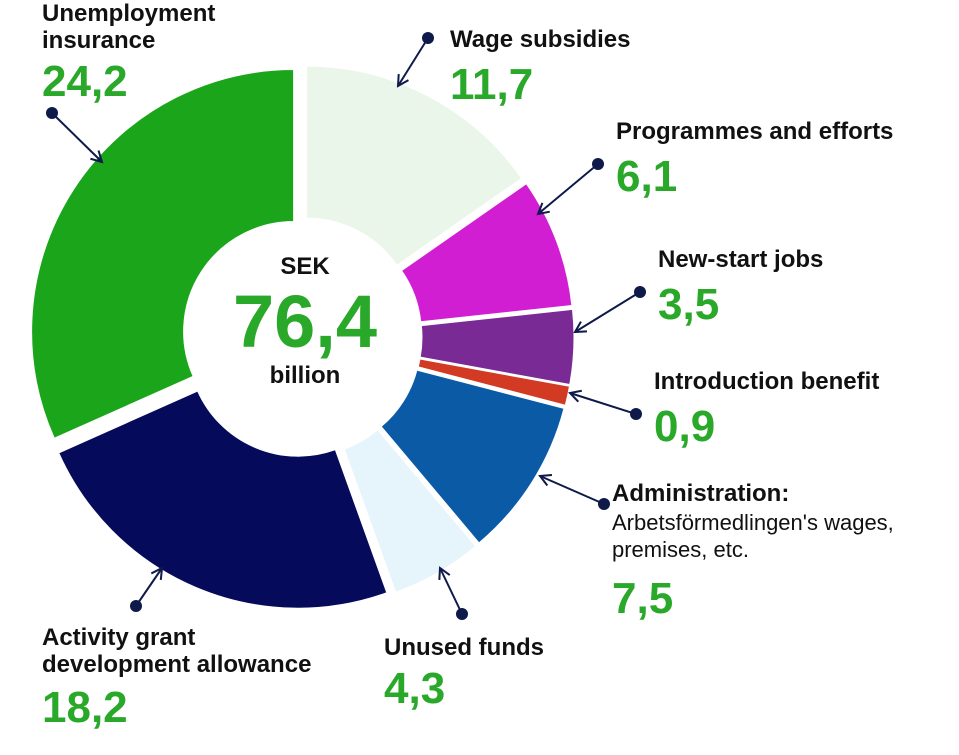 The width and height of the screenshot is (959, 755). What do you see at coordinates (129, 13) in the screenshot?
I see `slice-name: Unemployment` at bounding box center [129, 13].